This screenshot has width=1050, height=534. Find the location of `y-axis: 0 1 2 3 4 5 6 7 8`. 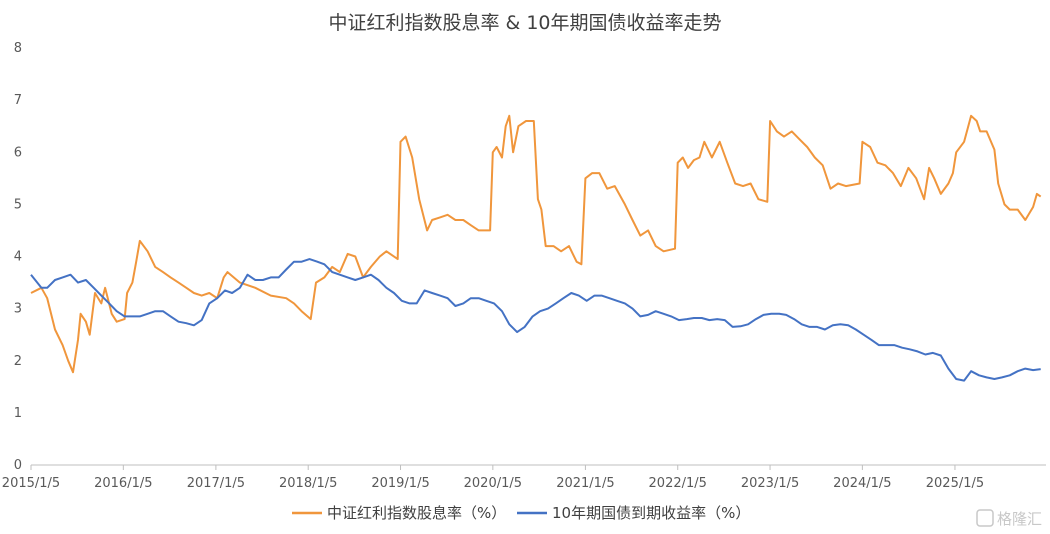

y-axis: 0 1 2 3 4 5 6 7 8 is located at coordinates (18, 257).